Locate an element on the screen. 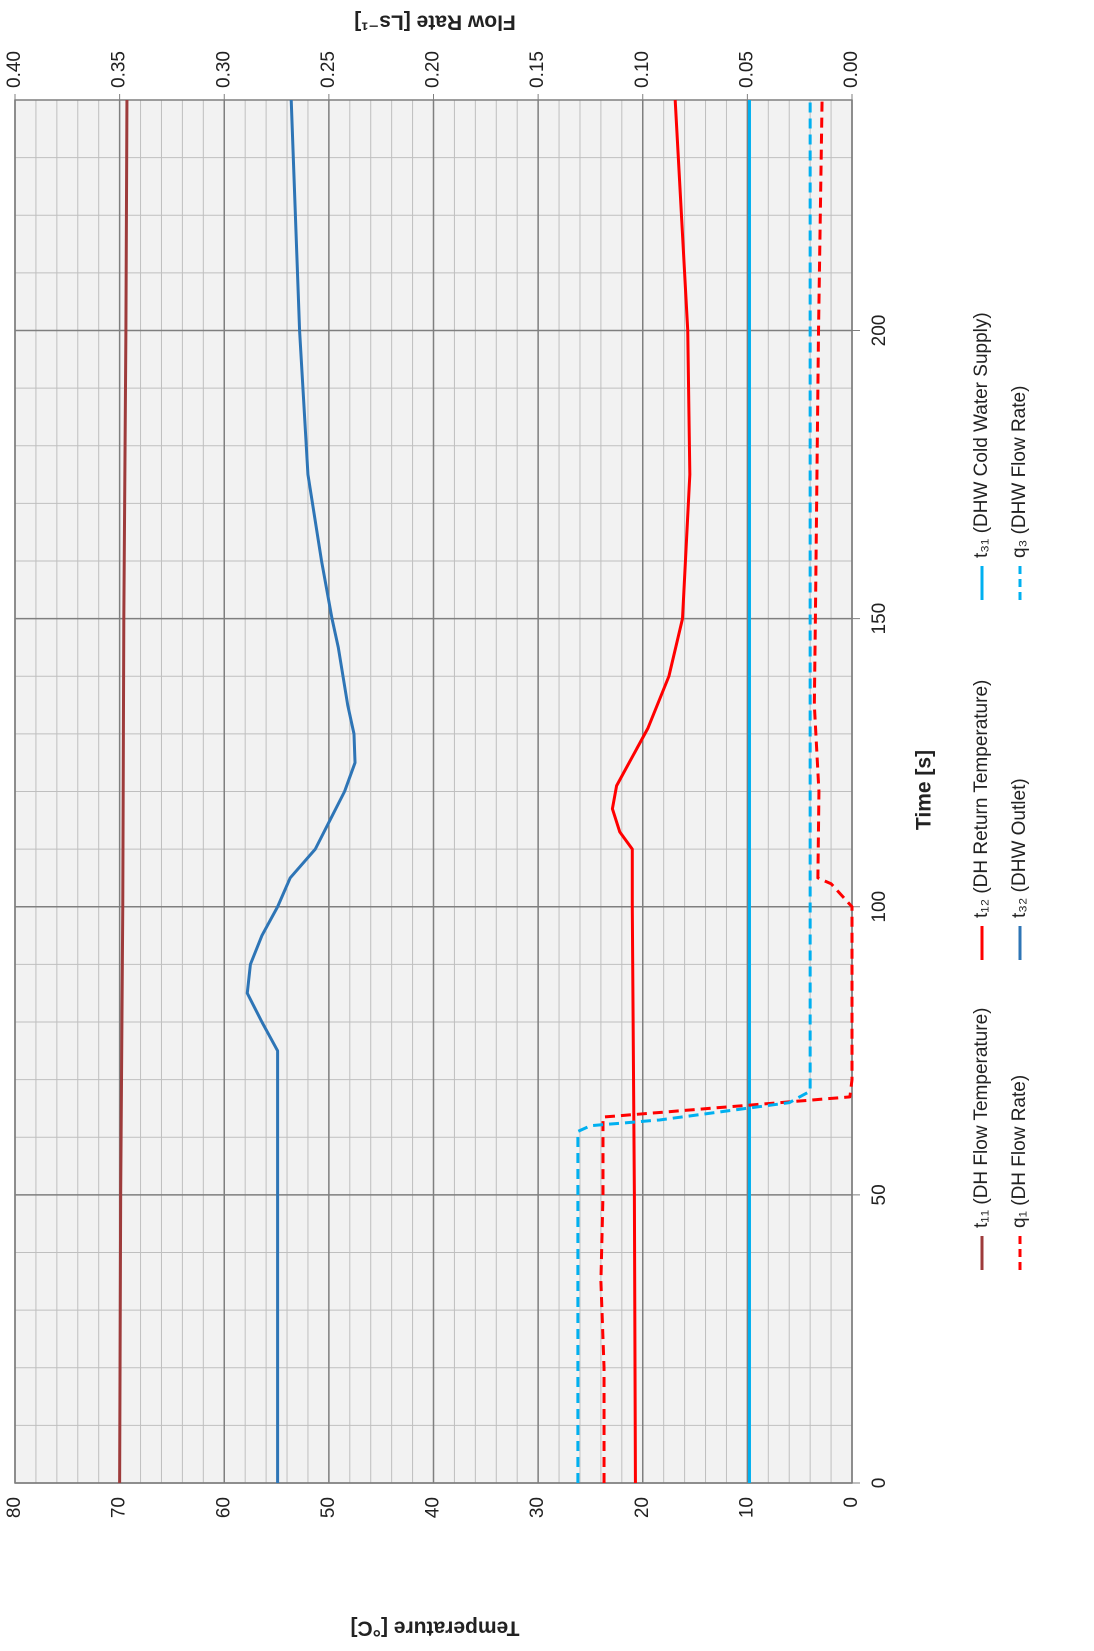  y2-tick-label: 0.05 is located at coordinates (746, 69).